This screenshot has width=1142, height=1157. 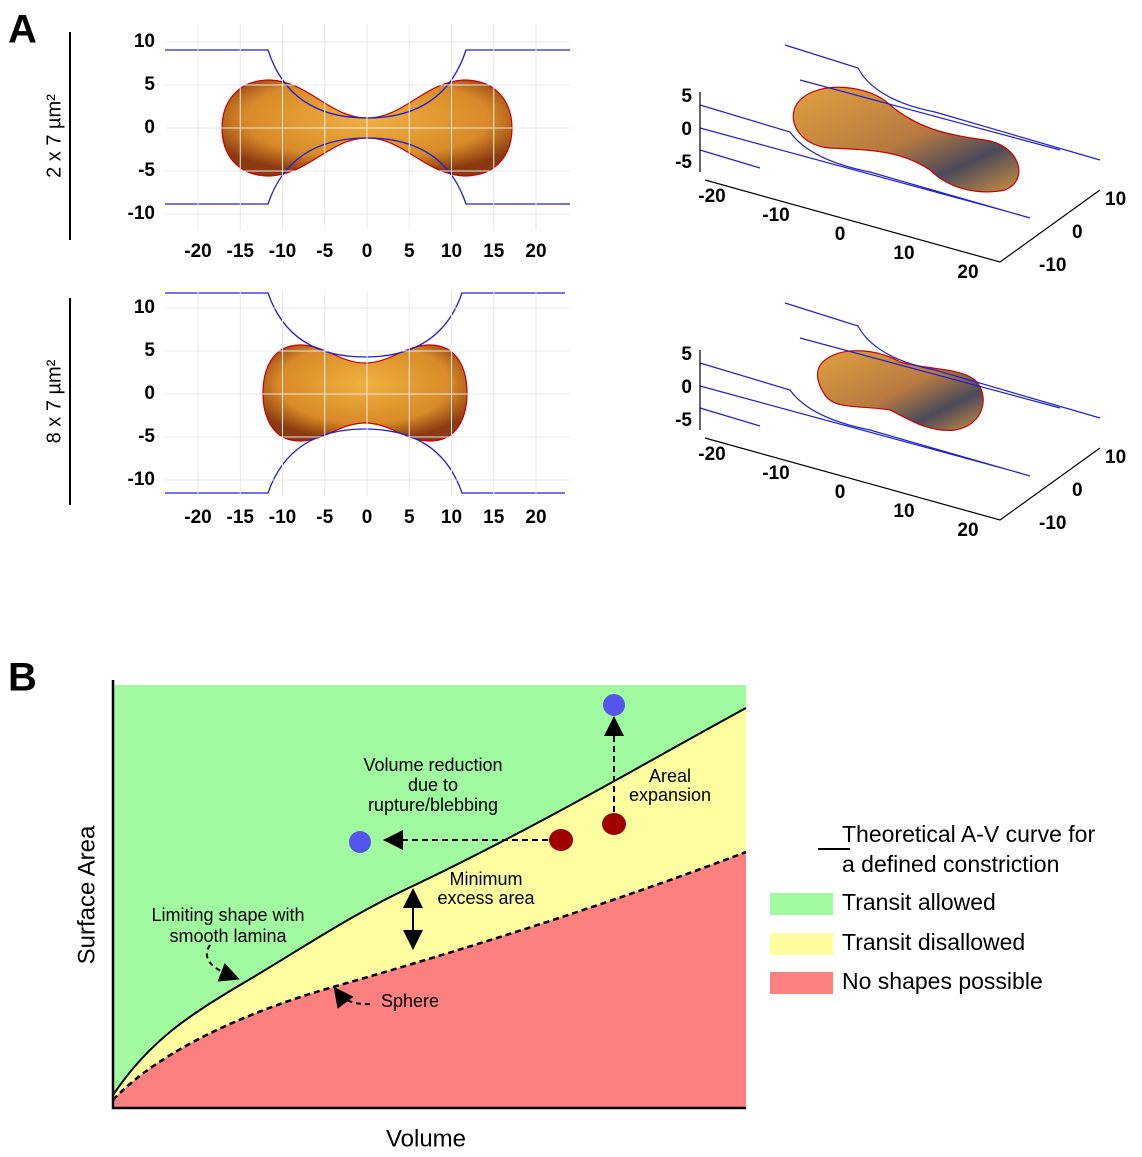 What do you see at coordinates (54, 136) in the screenshot?
I see `row-label: 2 x 7 µm²` at bounding box center [54, 136].